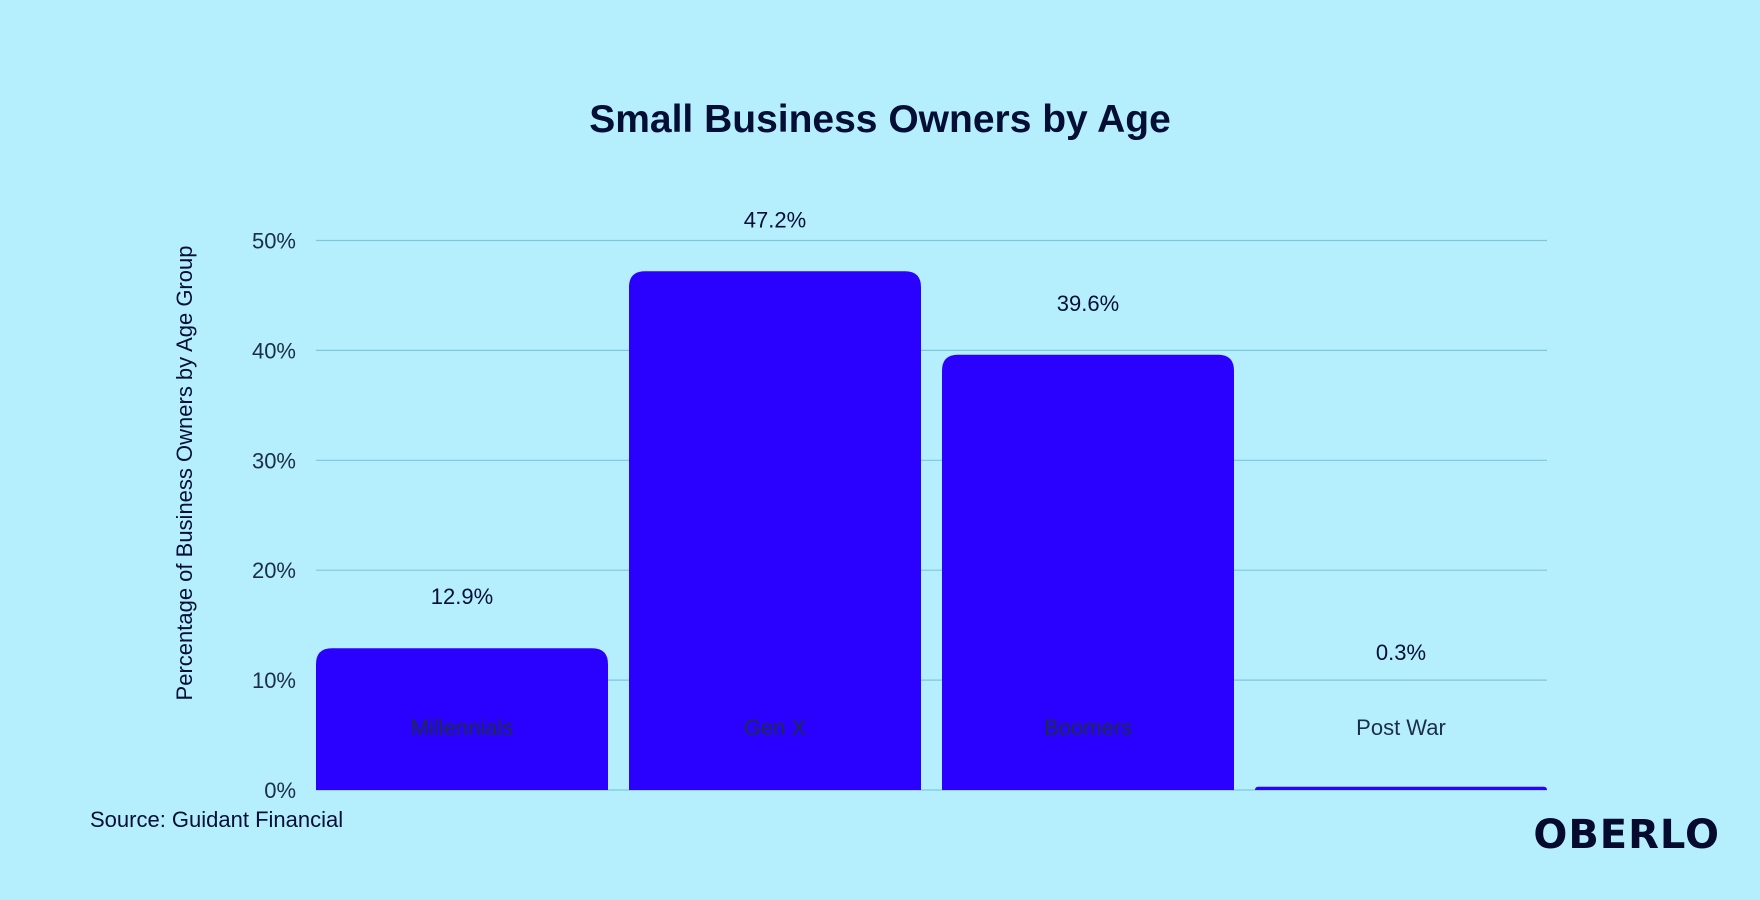 Image resolution: width=1760 pixels, height=900 pixels. Describe the element at coordinates (462, 596) in the screenshot. I see `data-label: 12.9%` at that location.